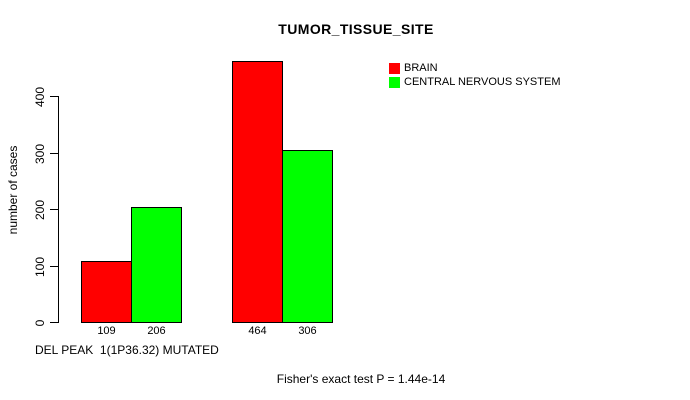 The image size is (690, 400). Describe the element at coordinates (421, 68) in the screenshot. I see `legend-label: BRAIN` at that location.